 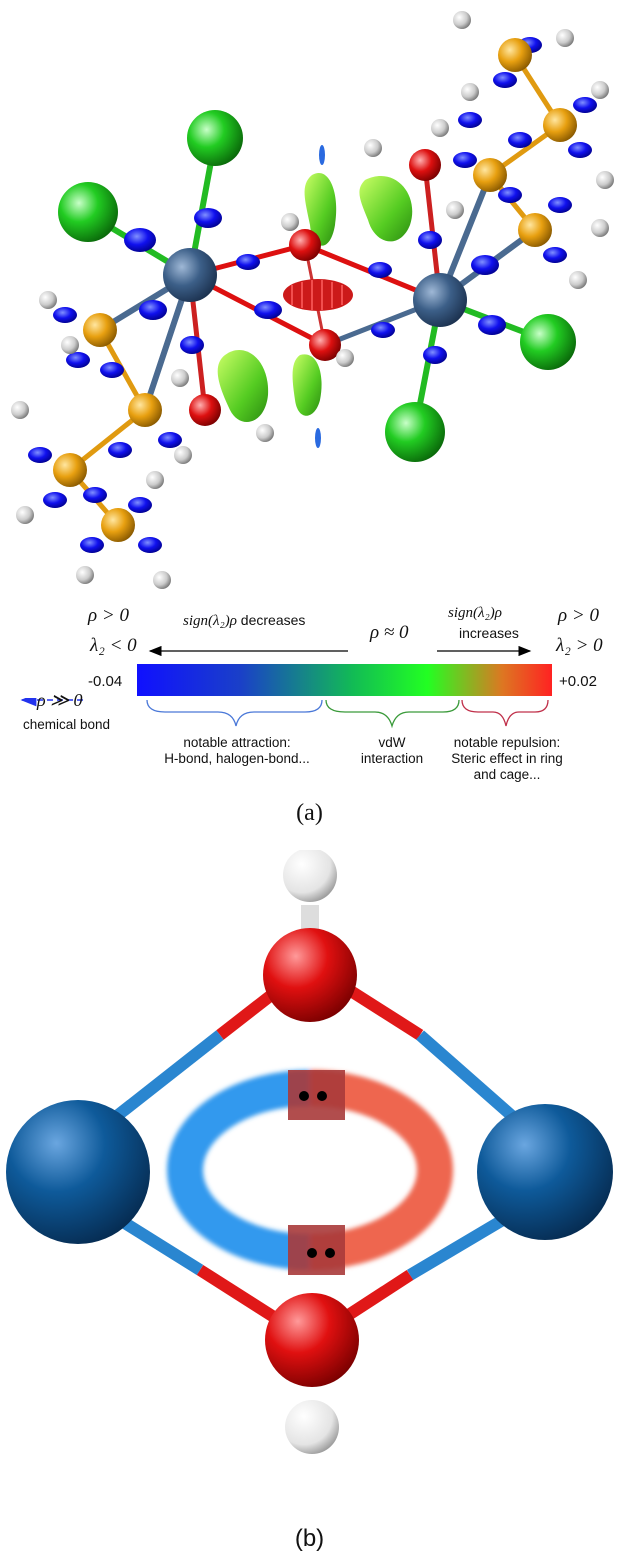 What do you see at coordinates (340, 651) in the screenshot?
I see `legend-arrows` at bounding box center [340, 651].